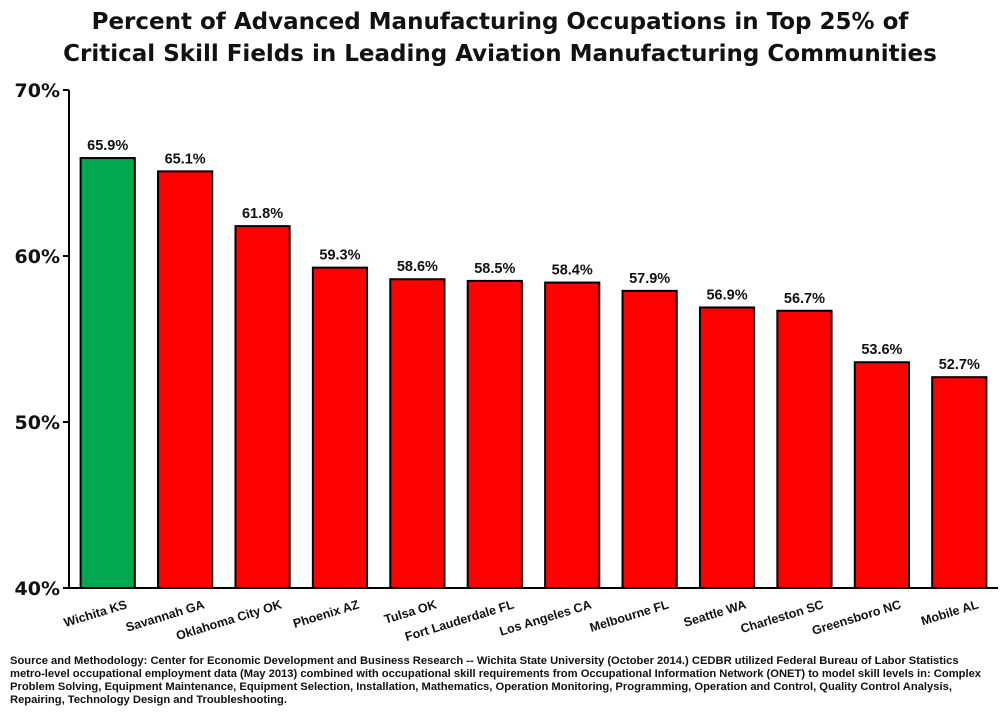  I want to click on data-label: 56.7%, so click(804, 299).